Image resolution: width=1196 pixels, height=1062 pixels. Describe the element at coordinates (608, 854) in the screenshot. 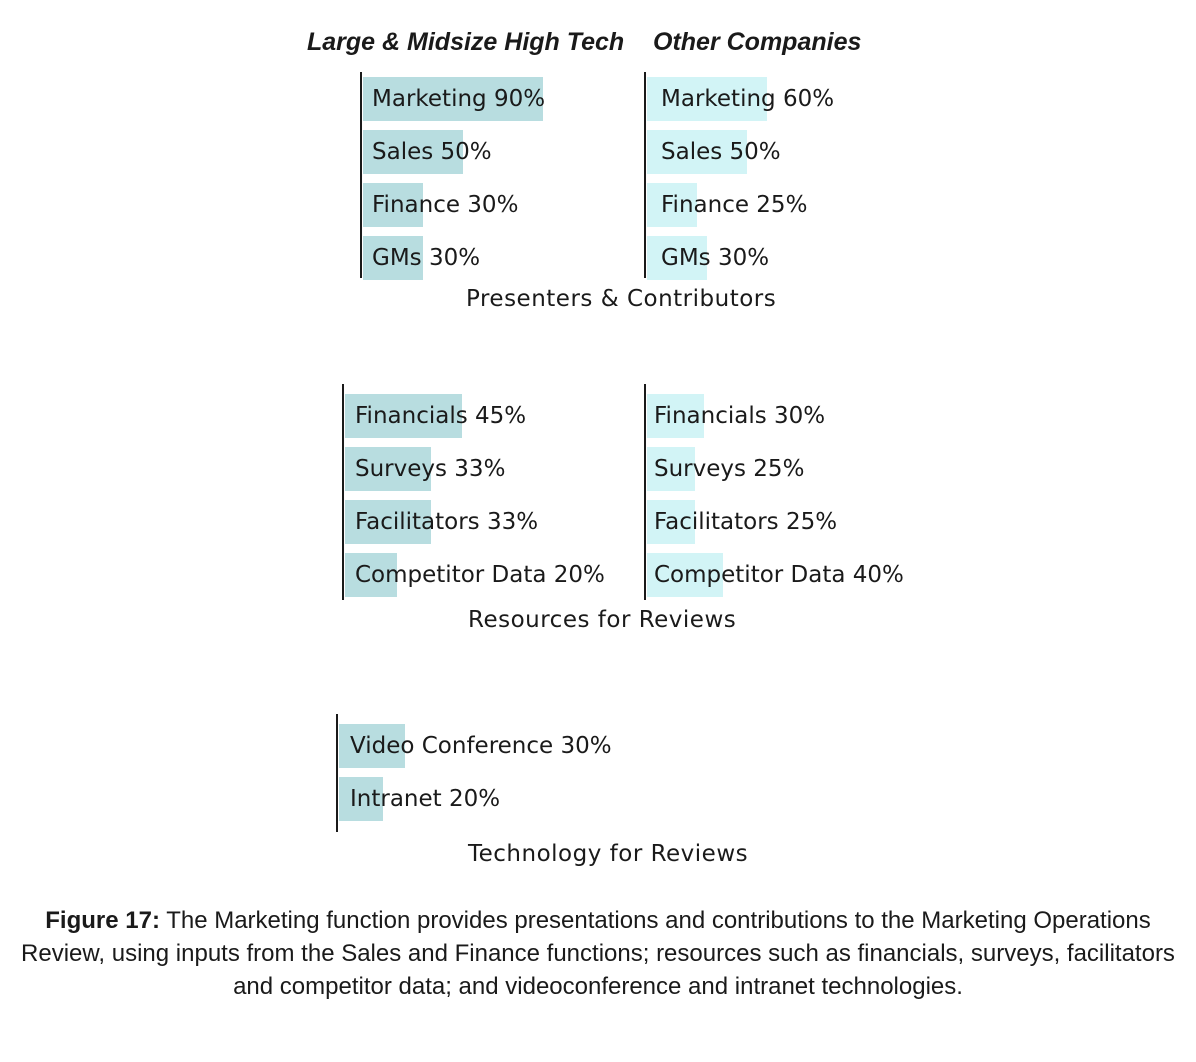

I see `subtitle-technology-for-reviews: Technology for Reviews` at that location.